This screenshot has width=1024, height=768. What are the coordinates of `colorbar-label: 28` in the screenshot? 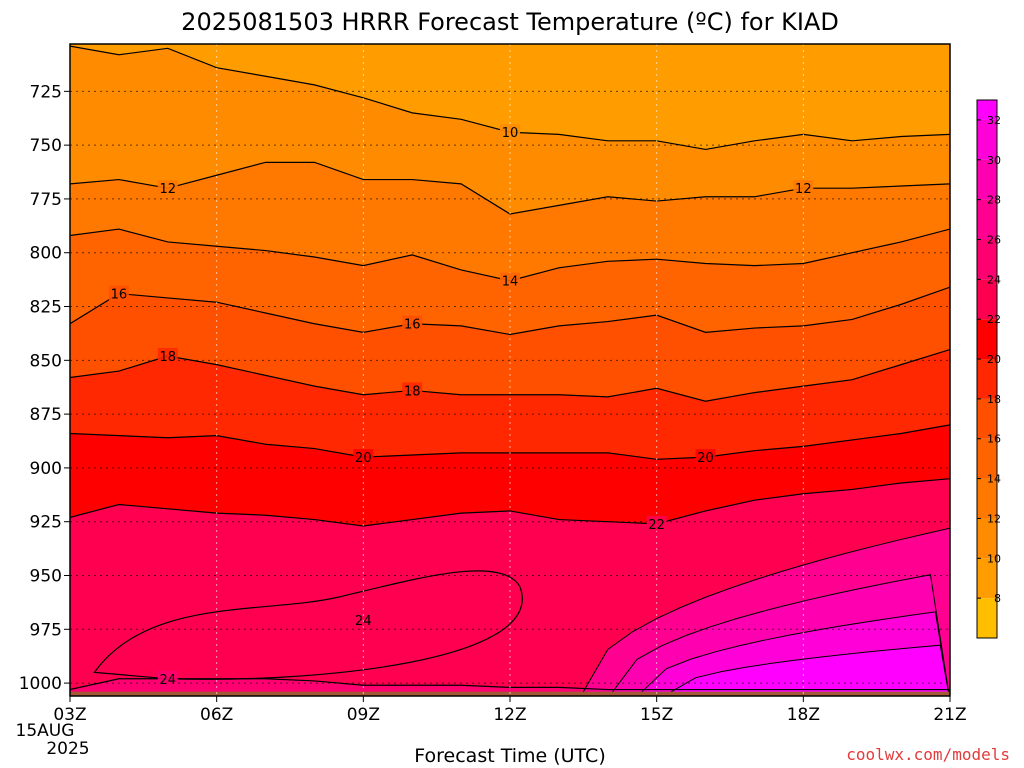 It's located at (994, 200).